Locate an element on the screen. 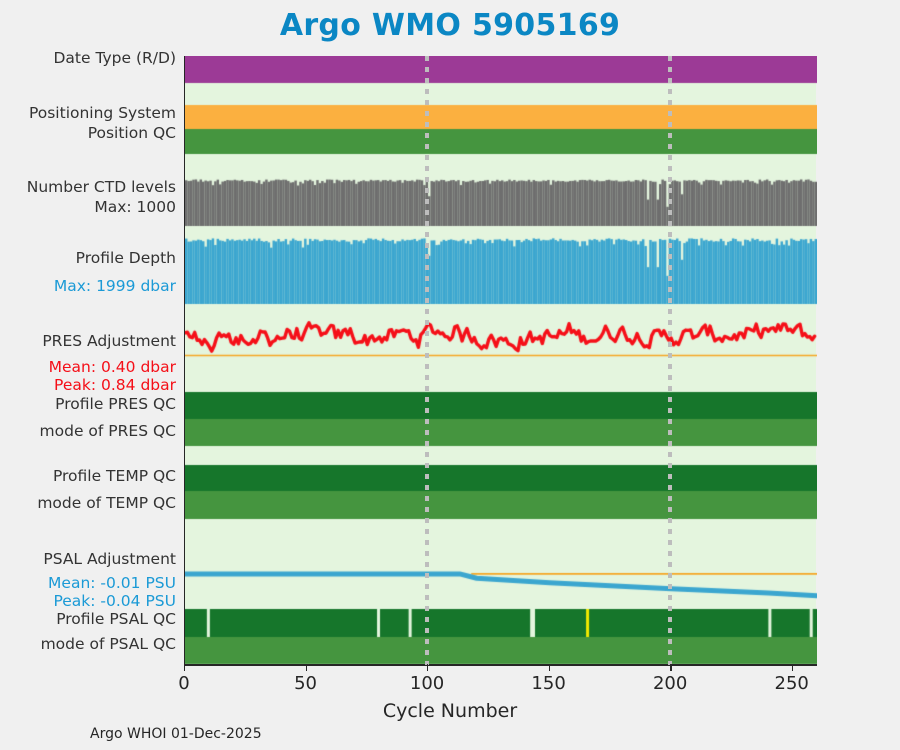 The image size is (900, 750). label-psal-mean: Mean: -0.01 PSU is located at coordinates (112, 583).